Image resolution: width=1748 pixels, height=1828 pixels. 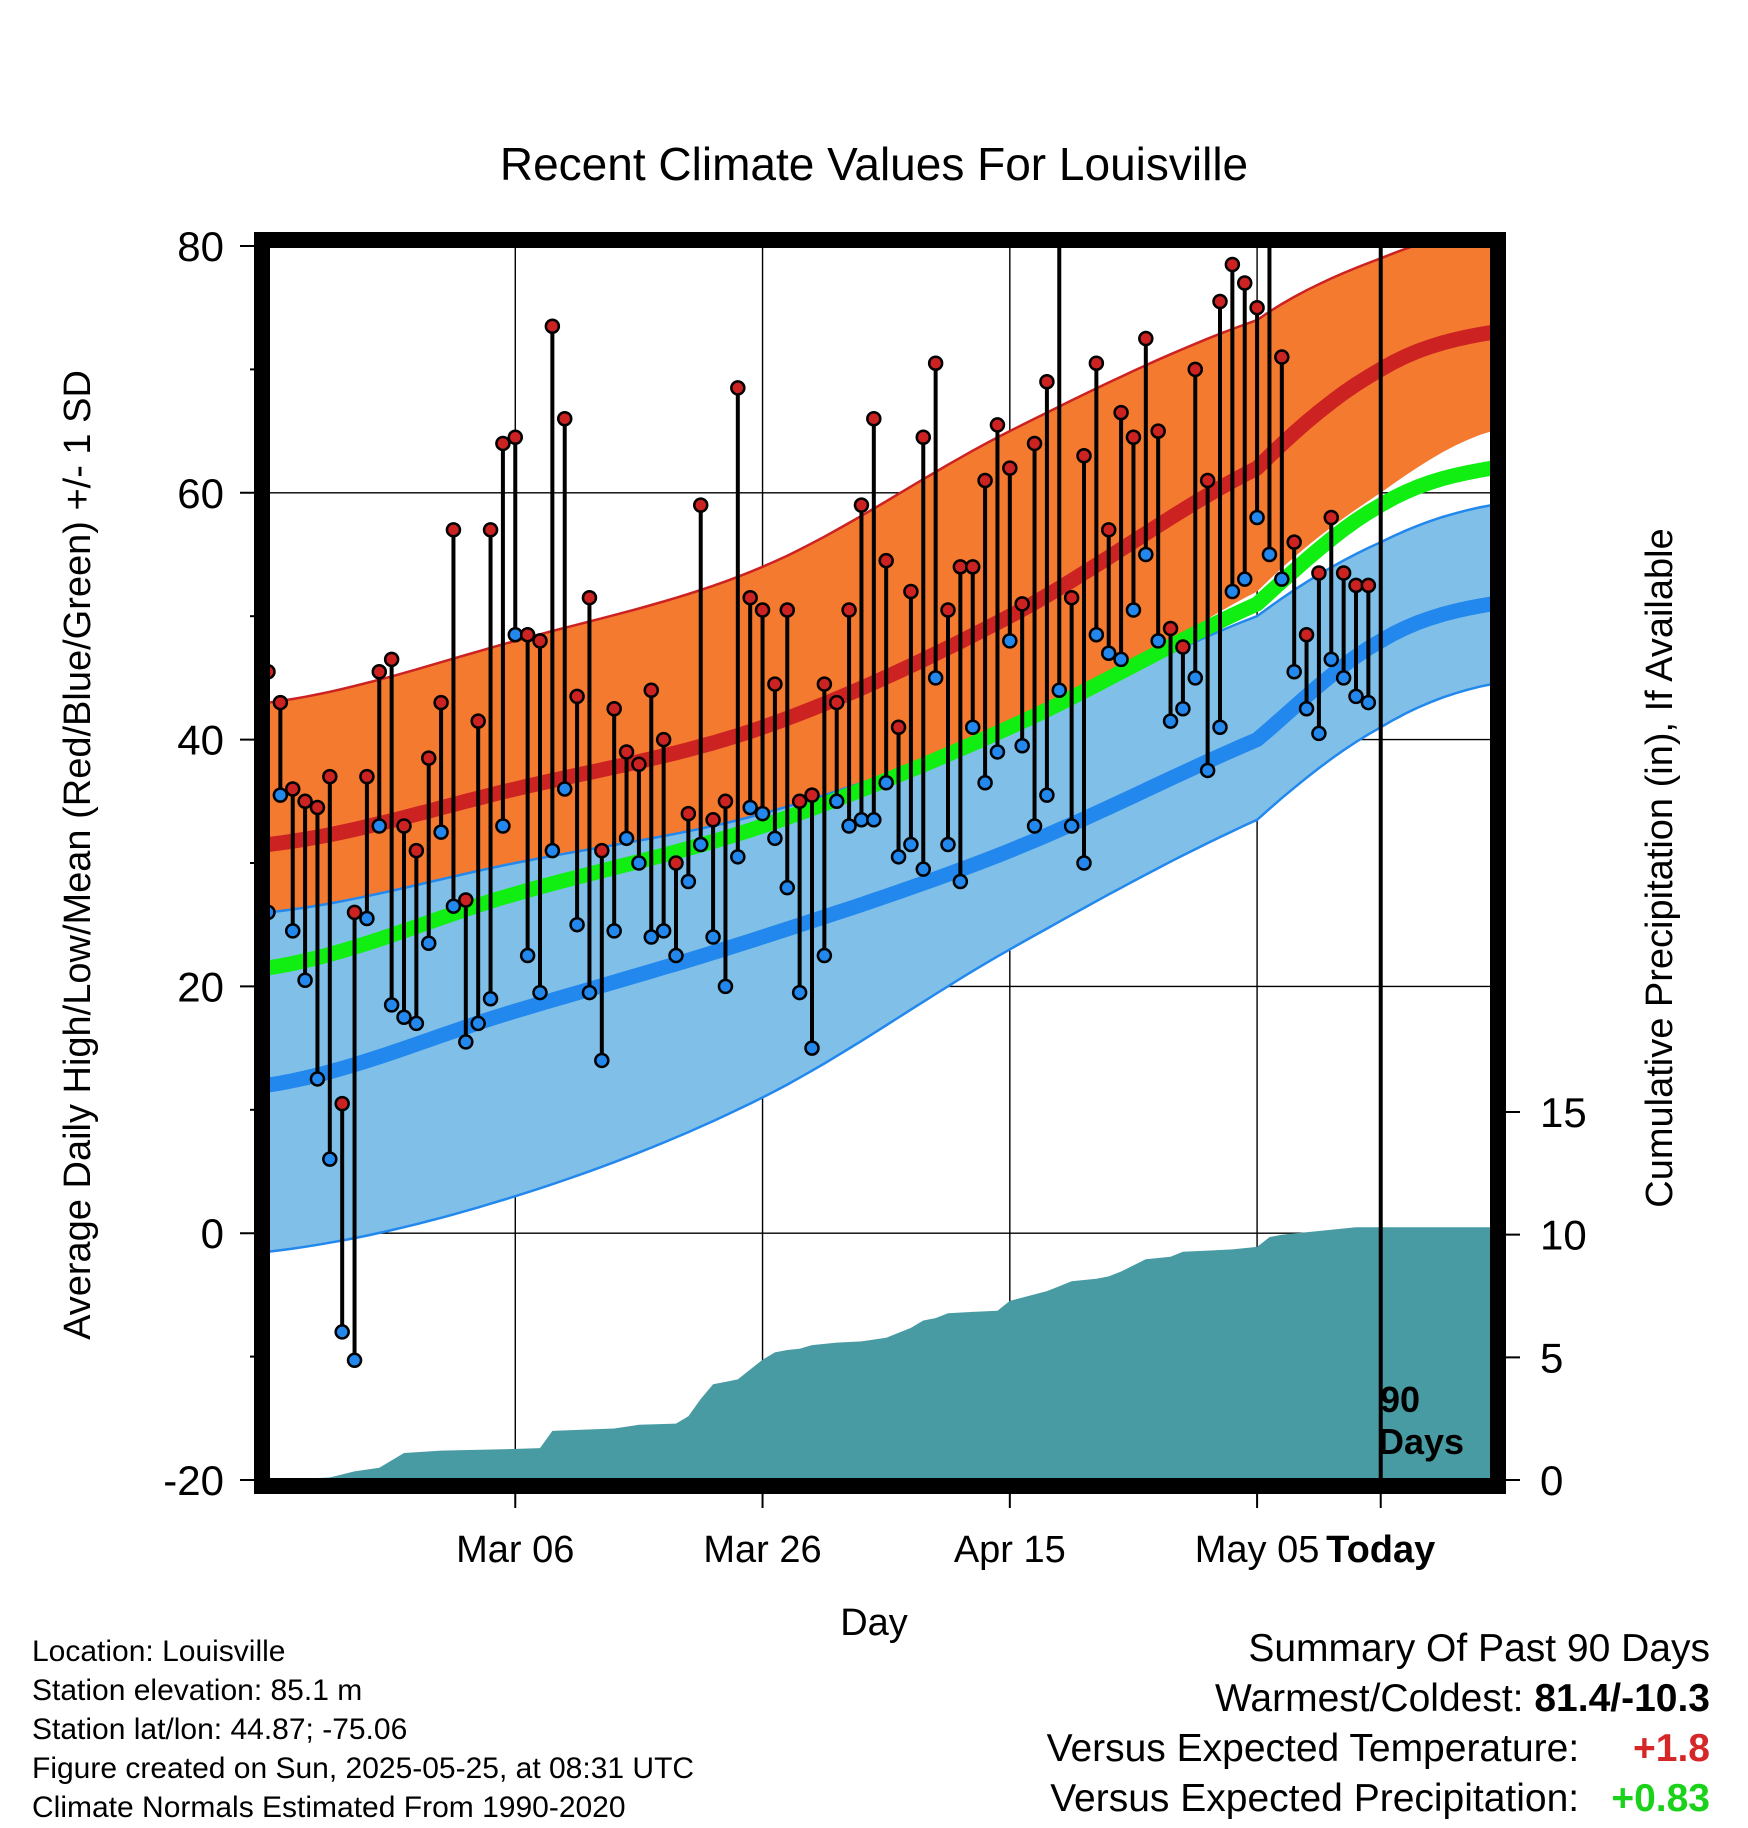 I want to click on info-elevation: Station elevation: 85.1 m, so click(x=197, y=1690).